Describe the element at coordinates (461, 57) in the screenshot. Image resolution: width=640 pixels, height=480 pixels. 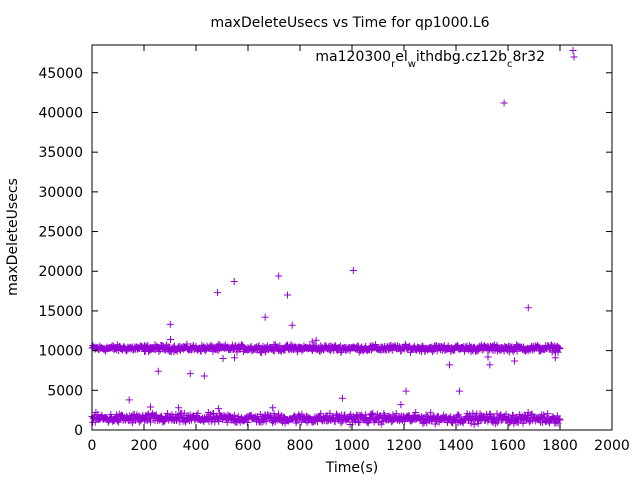
I see `legend-segment: ithdbg.cz12b` at that location.